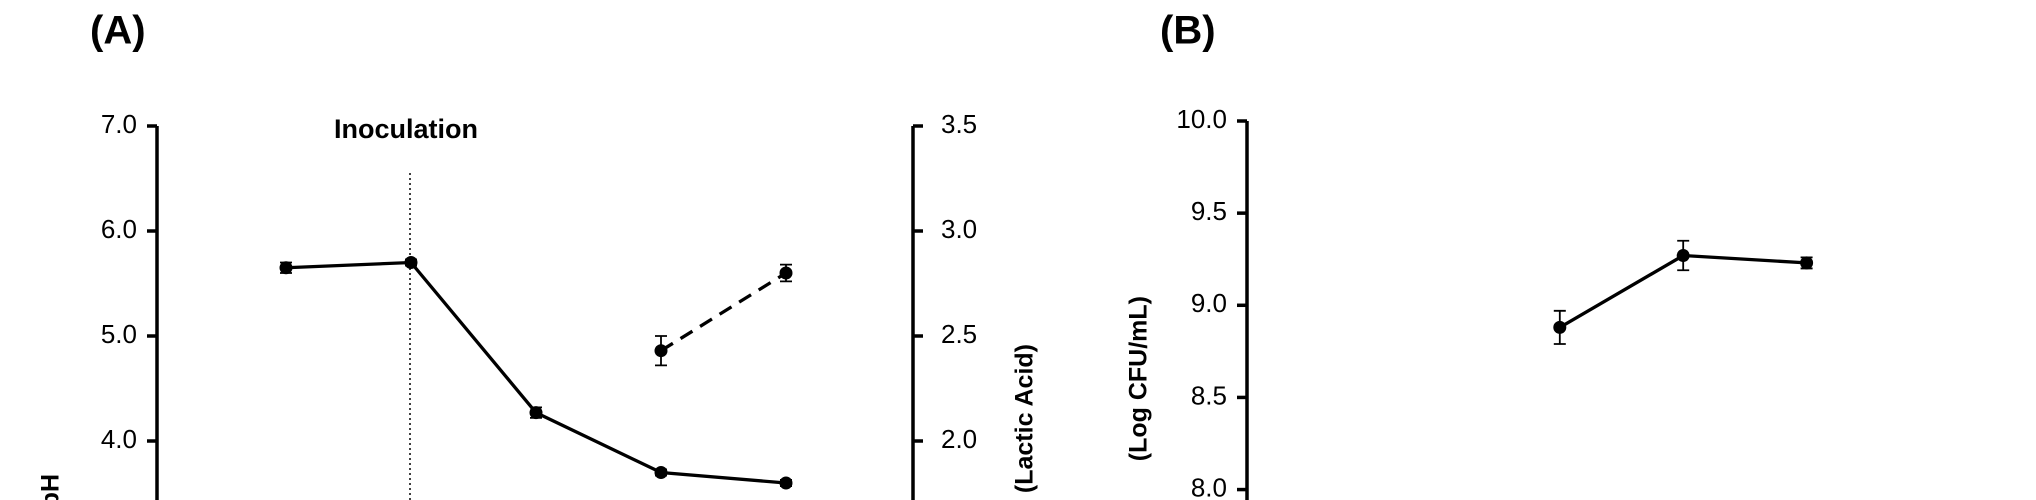  I want to click on y-tick-label: 2.5, so click(959, 334).